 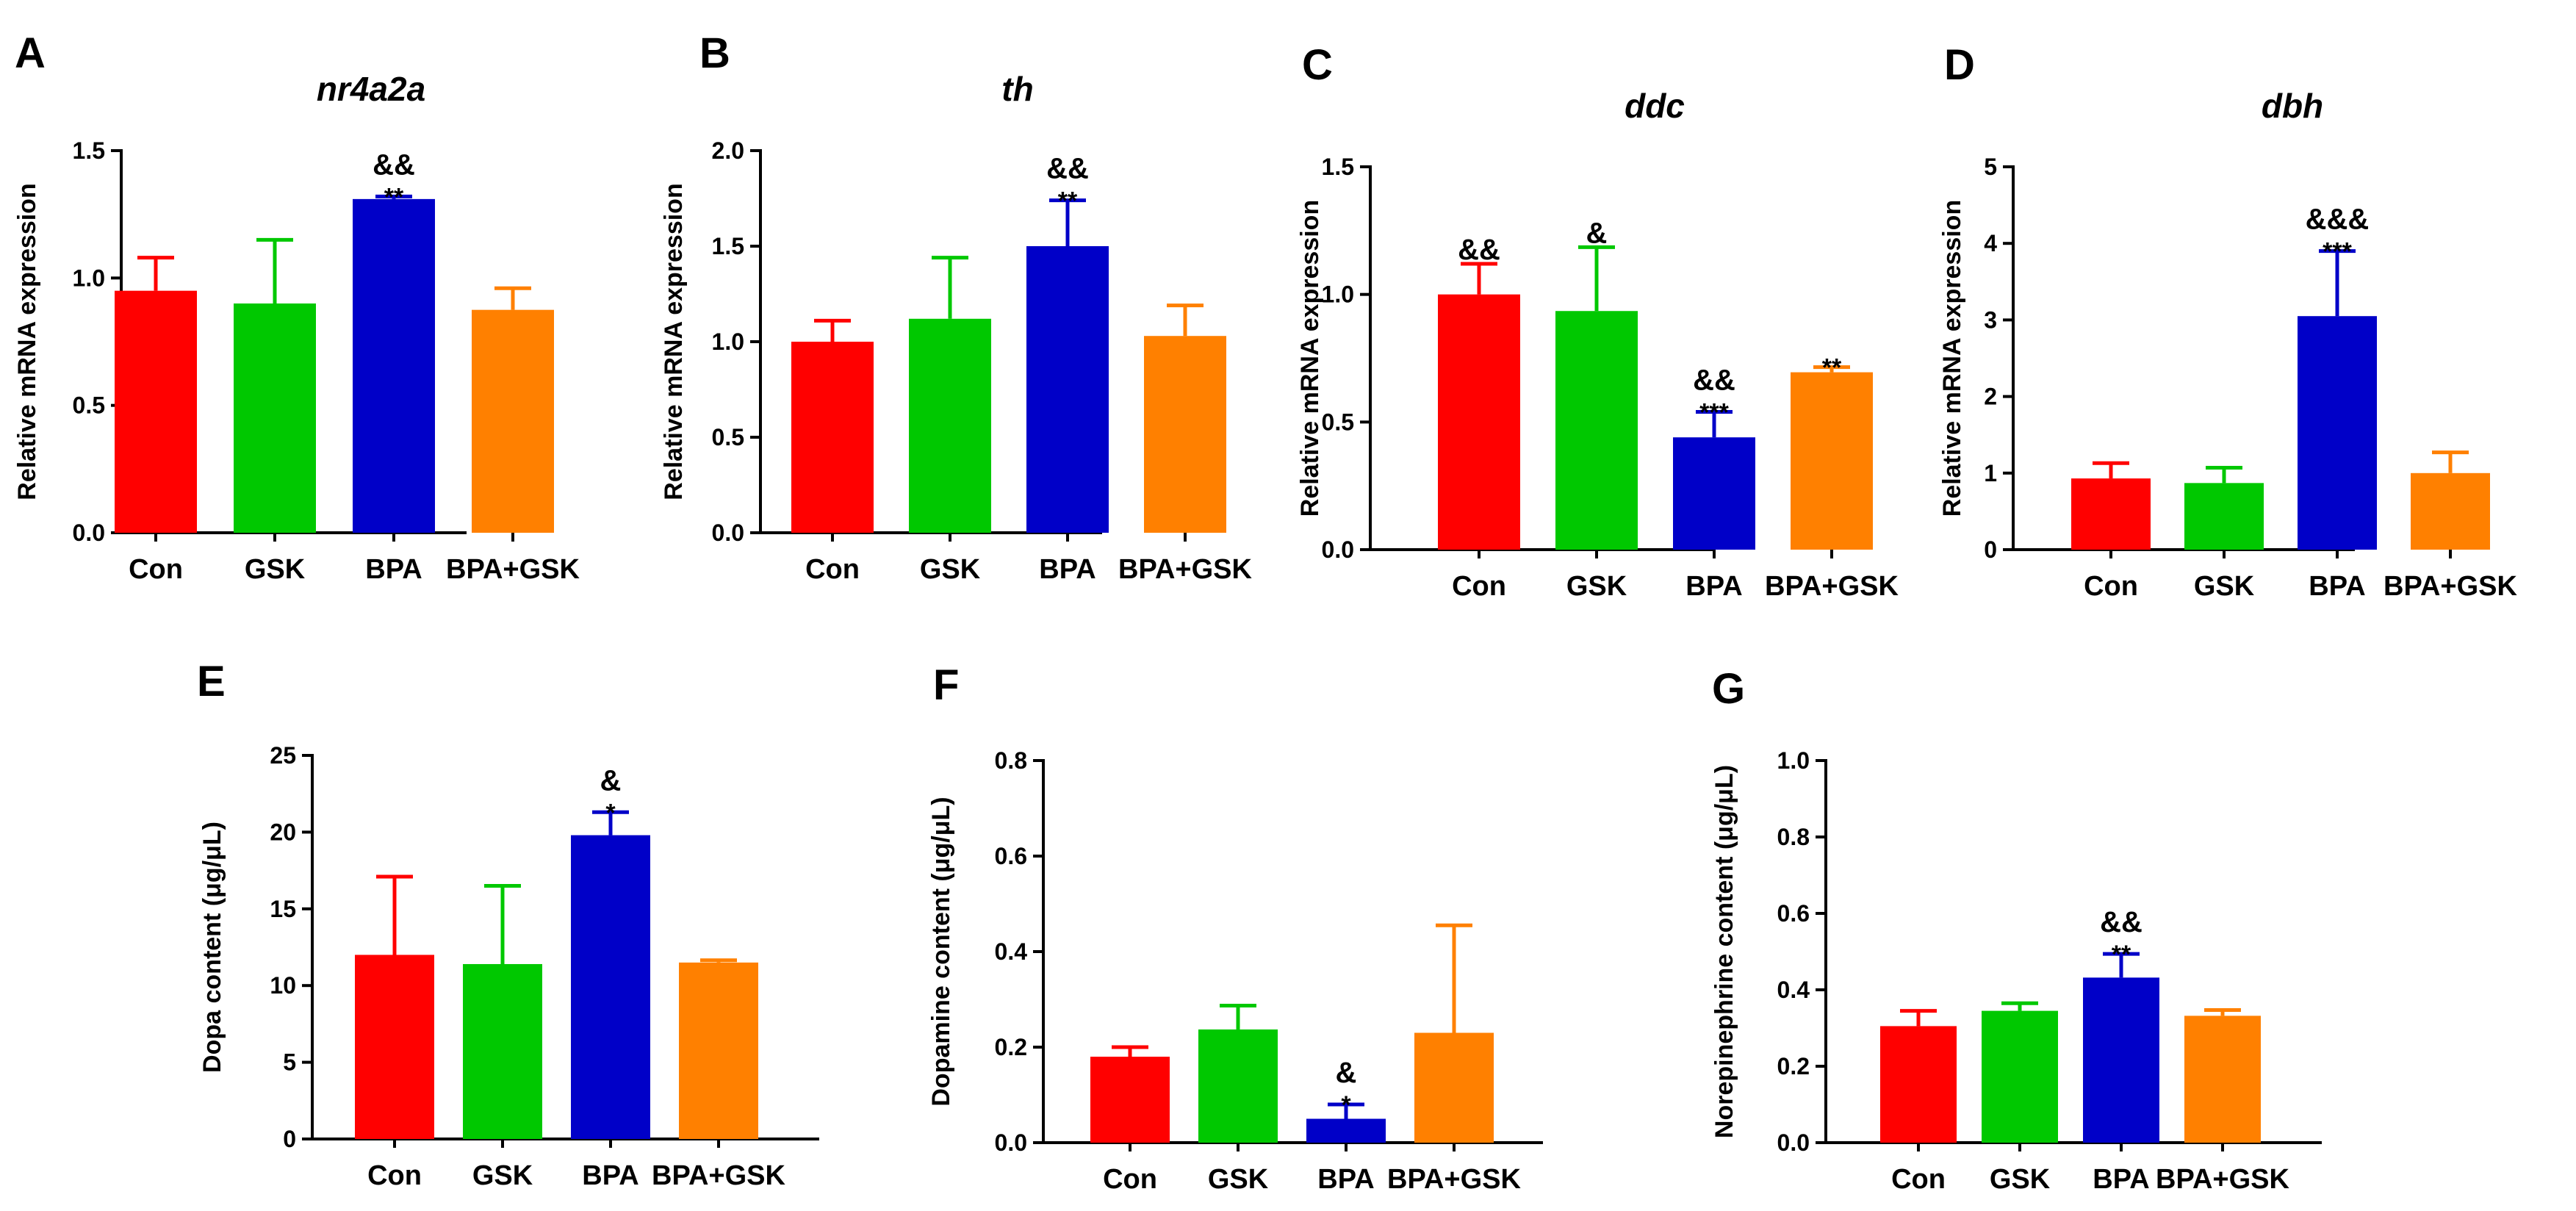 I want to click on panel-title: dbh, so click(x=2292, y=106).